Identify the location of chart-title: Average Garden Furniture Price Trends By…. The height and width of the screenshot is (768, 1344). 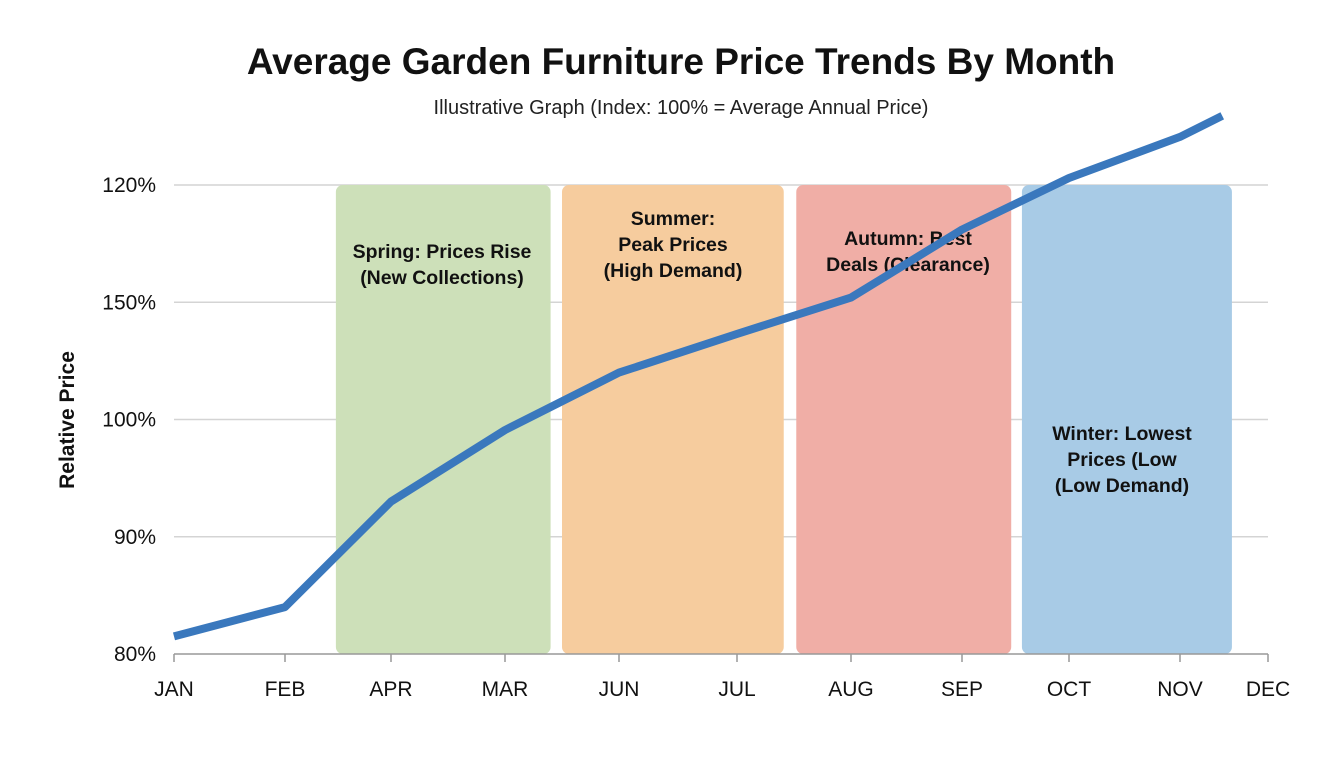
(681, 61).